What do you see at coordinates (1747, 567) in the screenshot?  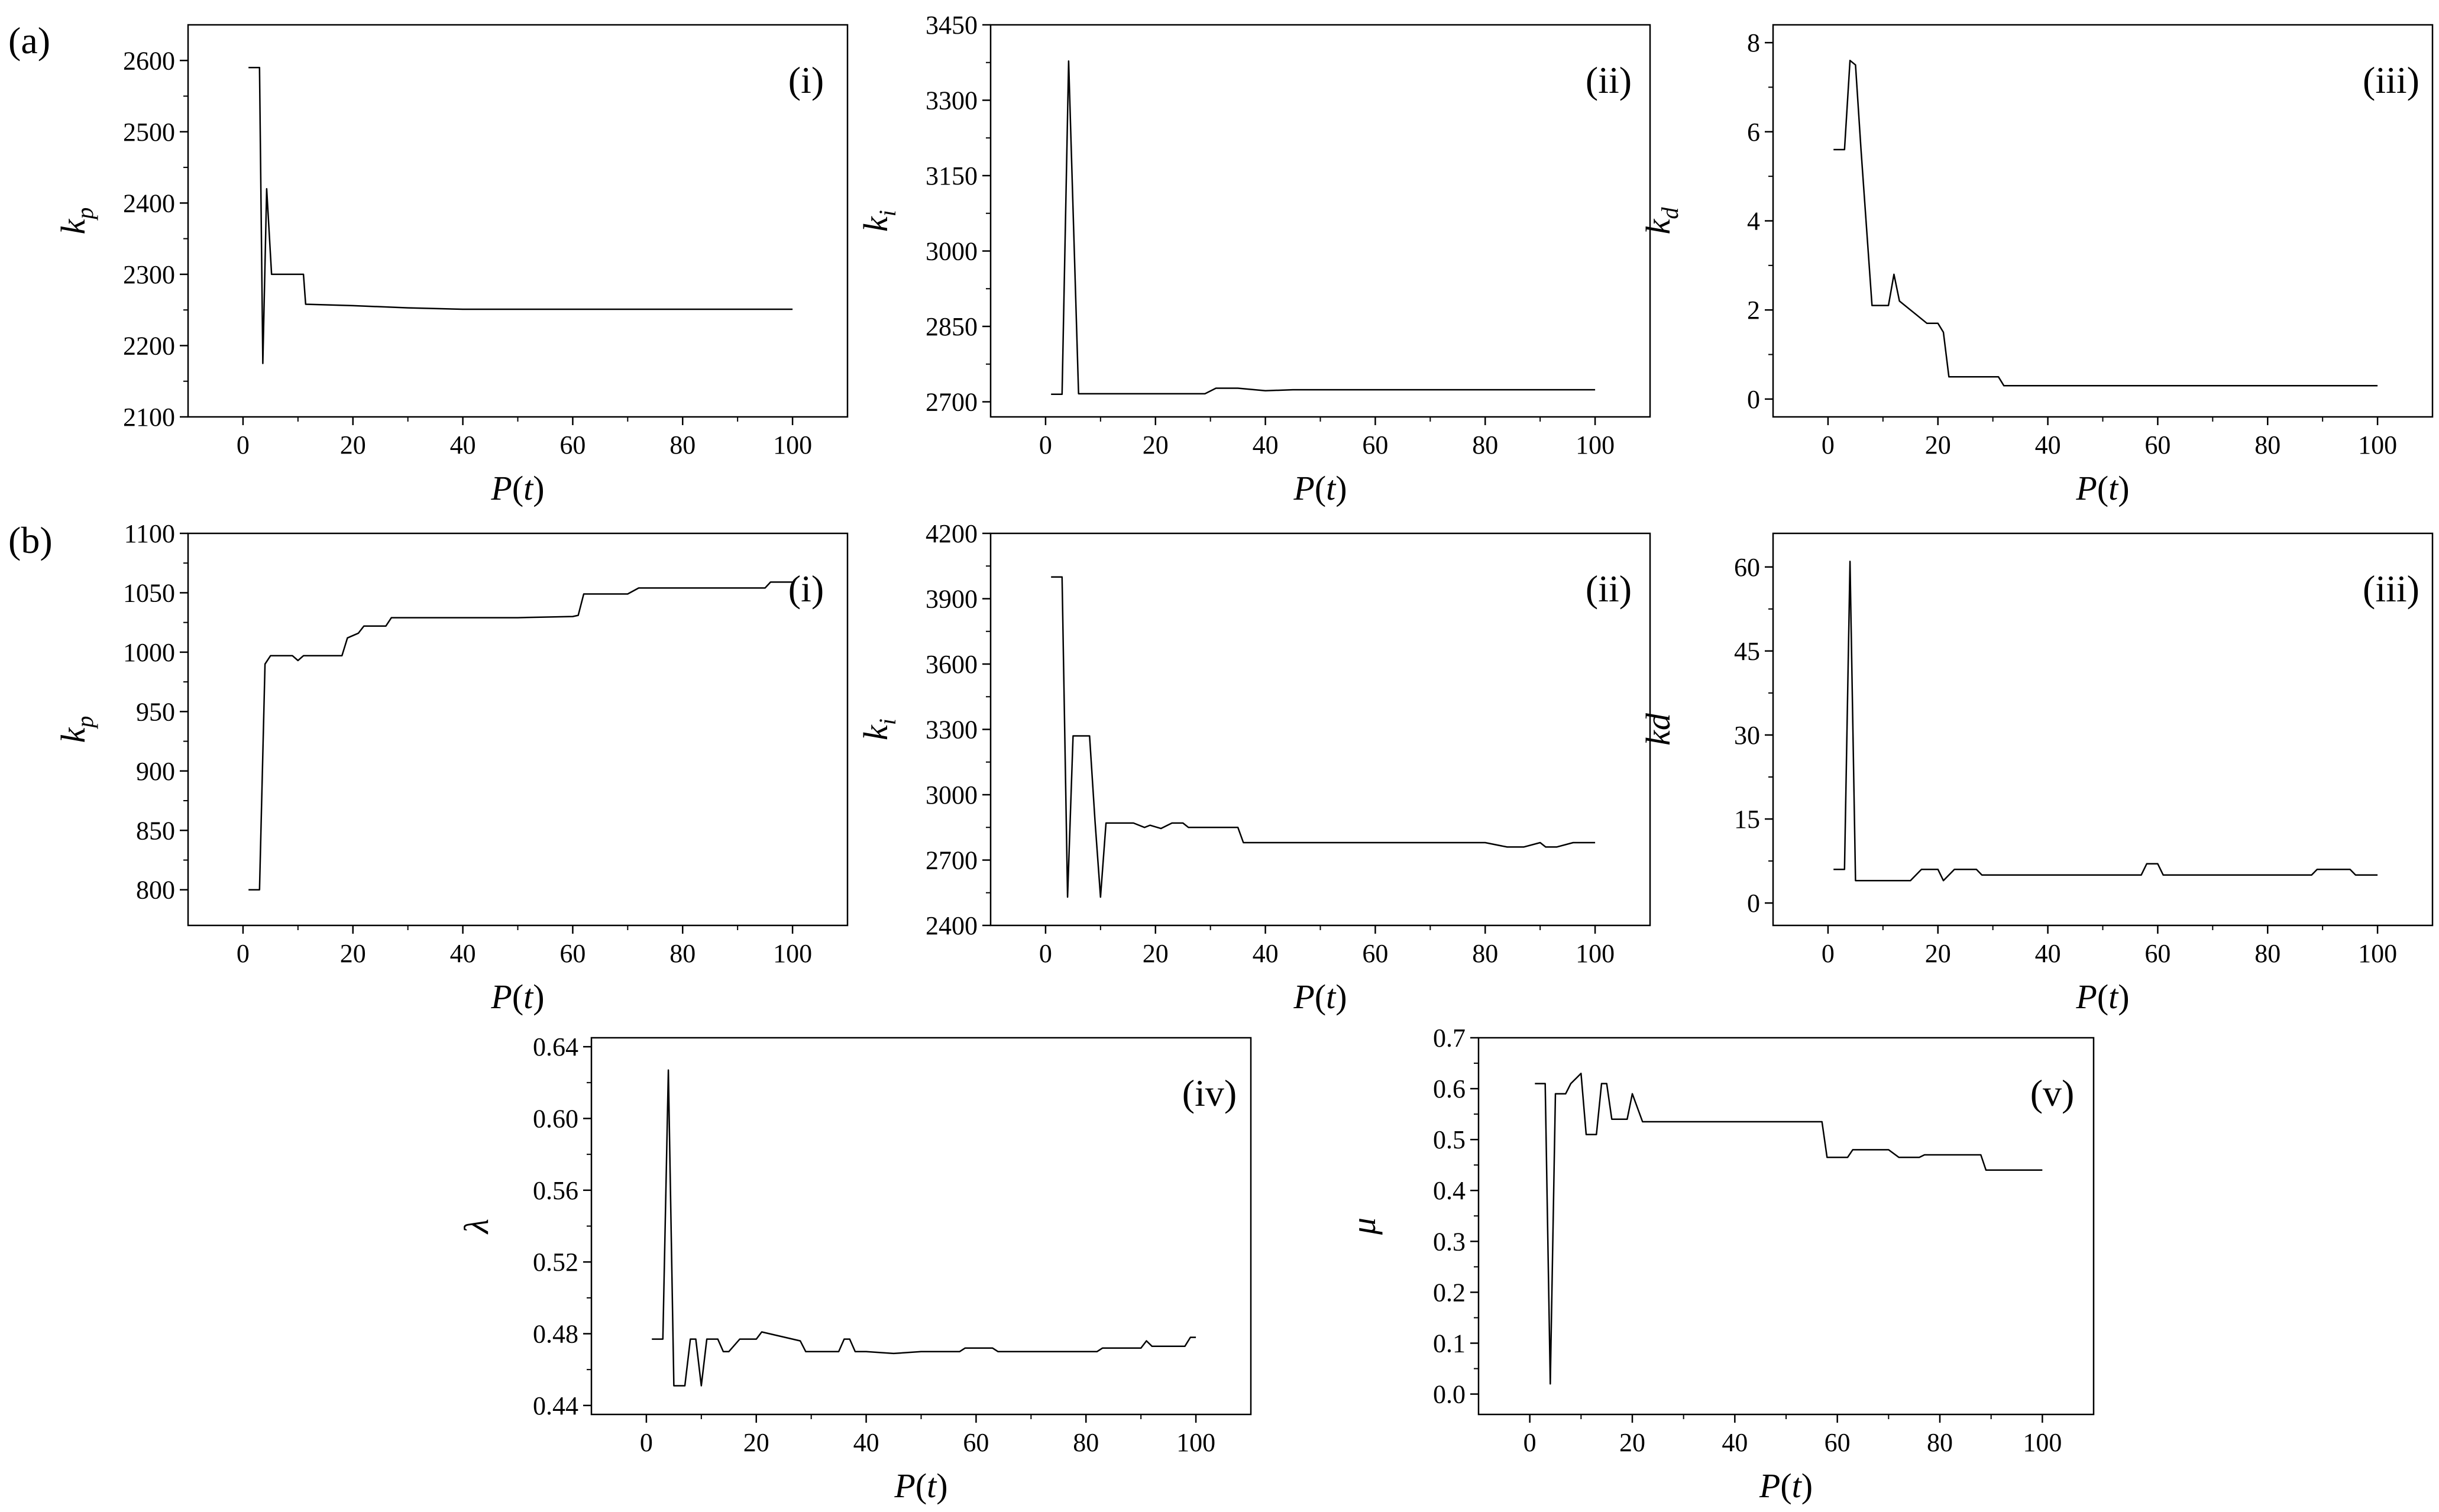 I see `y-tick-label: 60` at bounding box center [1747, 567].